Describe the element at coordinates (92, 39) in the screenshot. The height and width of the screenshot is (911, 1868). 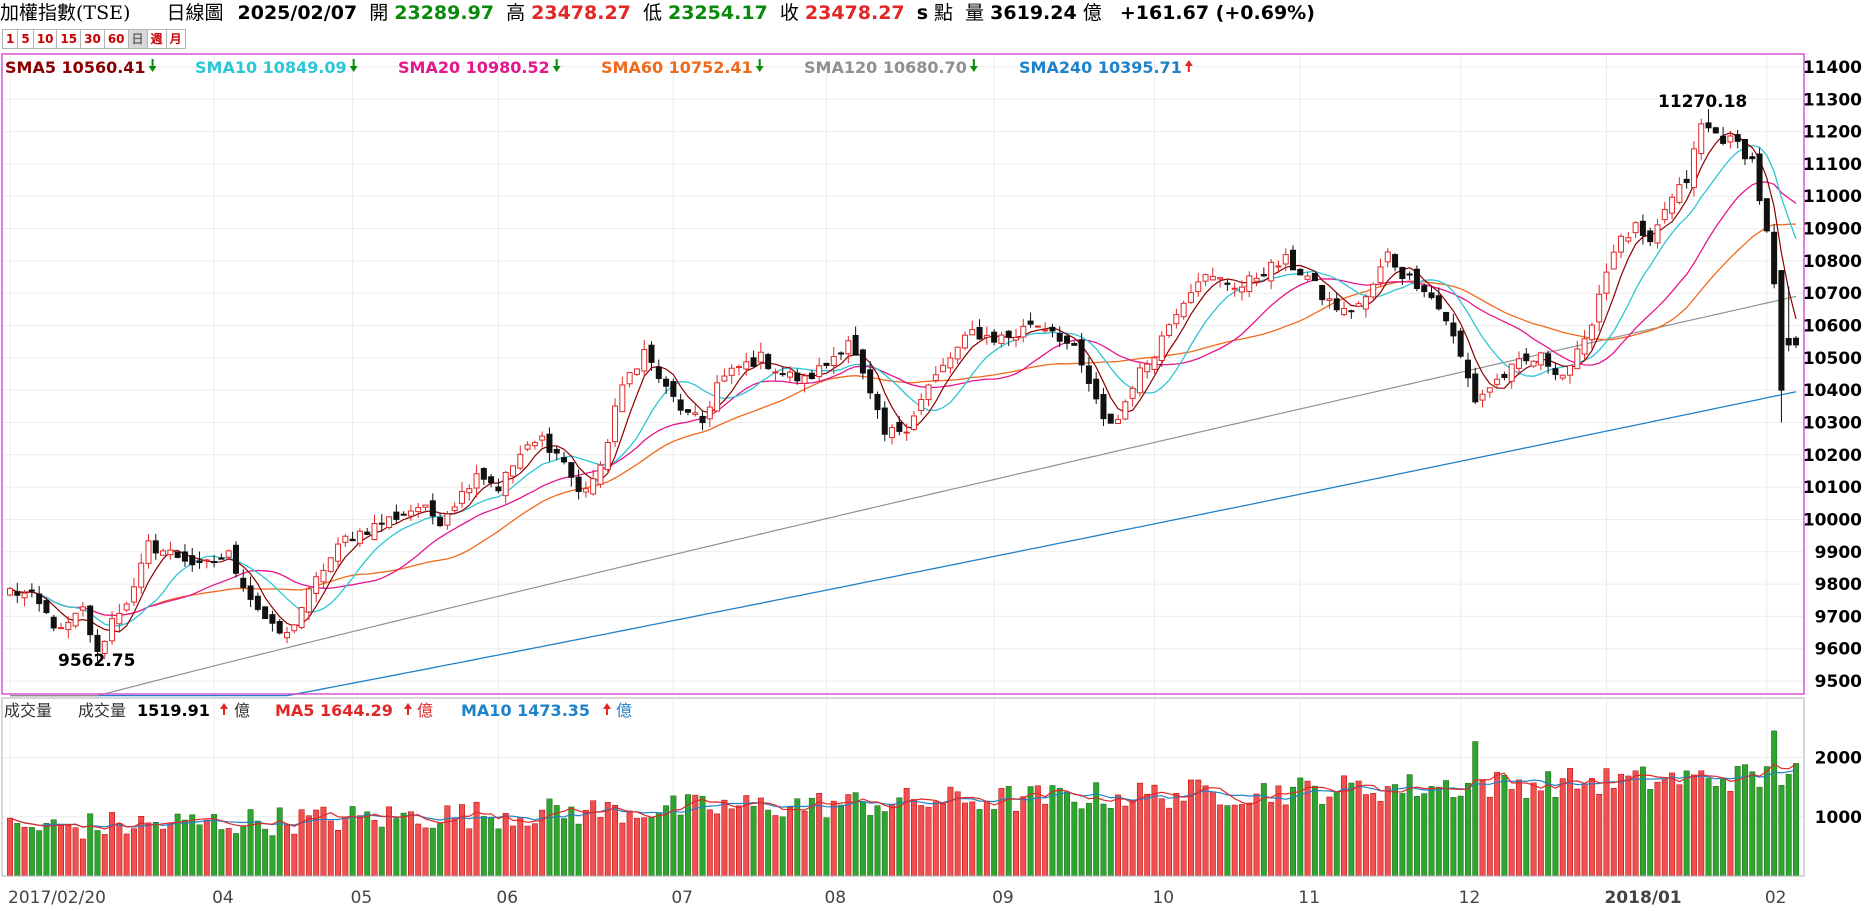
I see `tab-30min: 30` at that location.